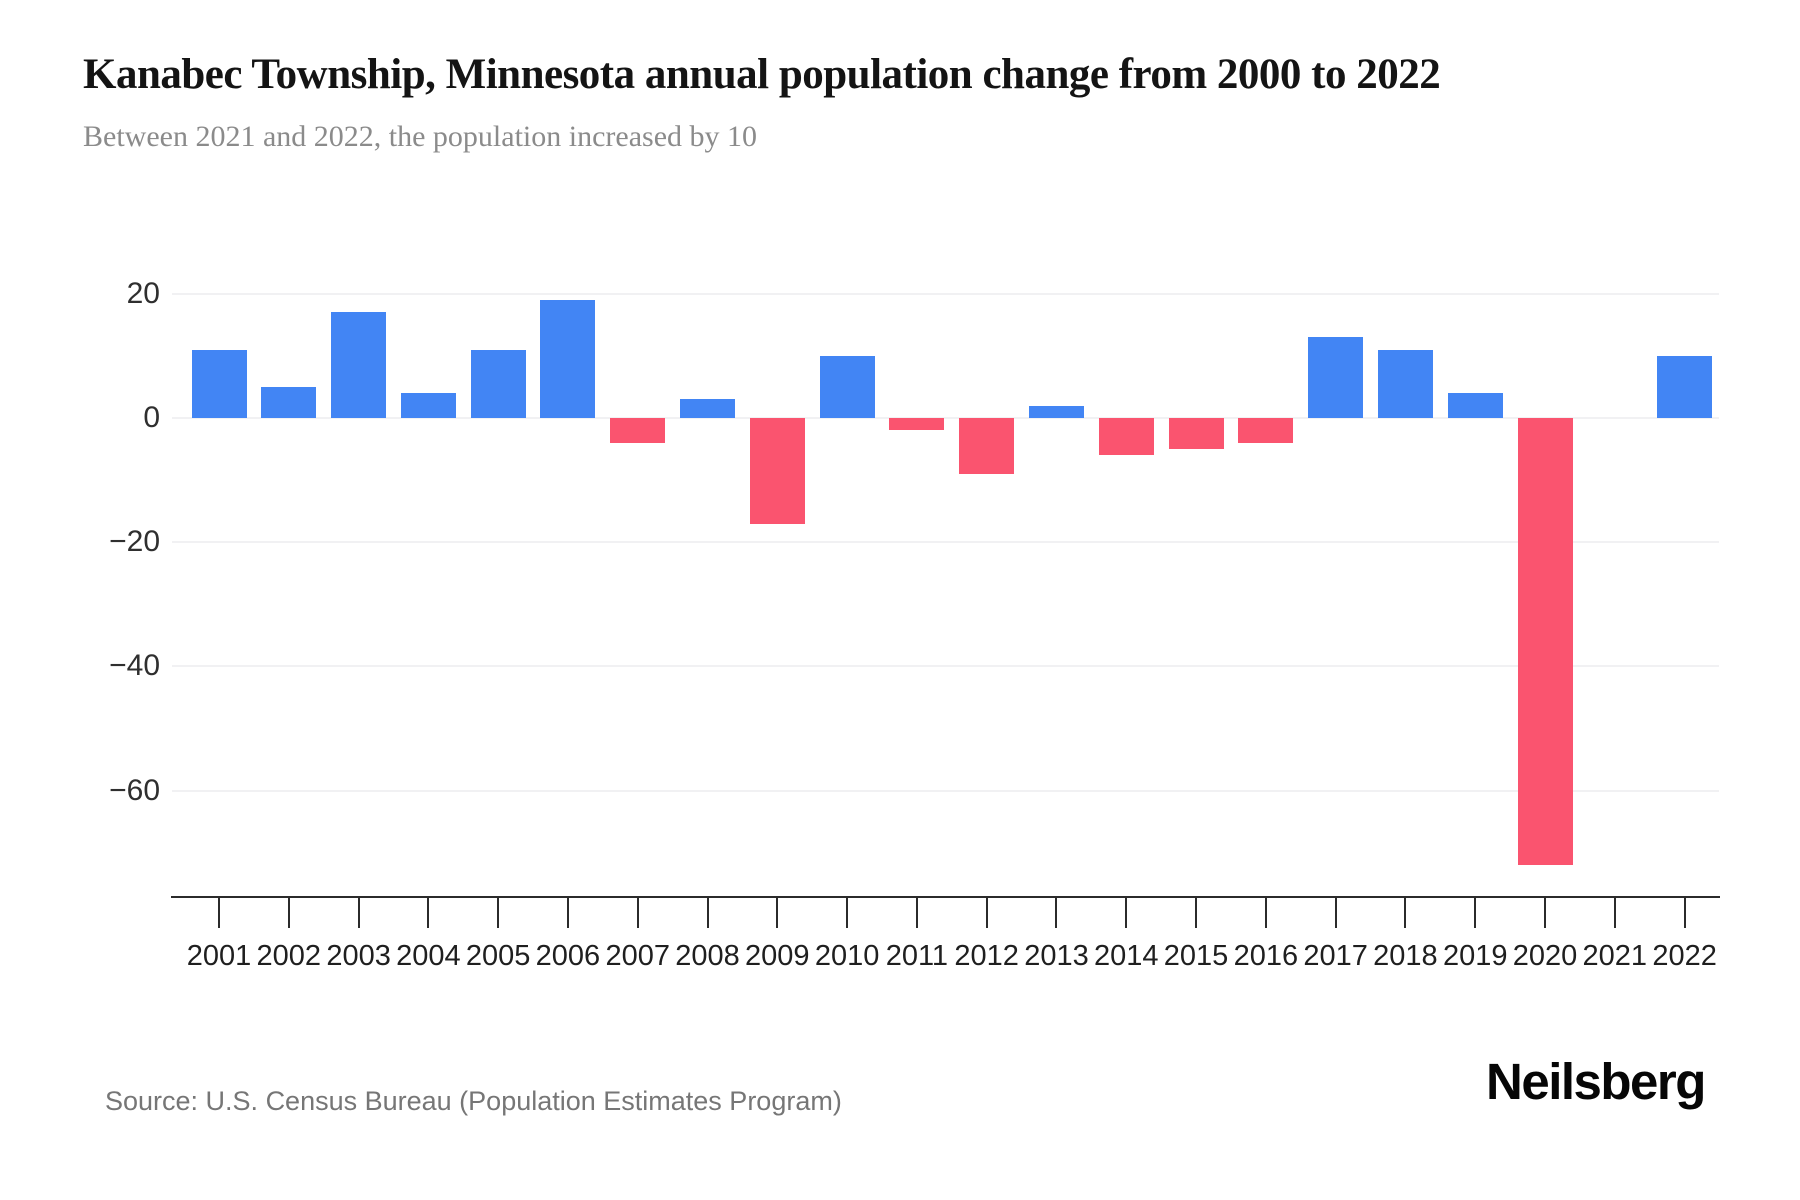 The height and width of the screenshot is (1200, 1800). I want to click on x-axis-label-2013: 2013, so click(1056, 956).